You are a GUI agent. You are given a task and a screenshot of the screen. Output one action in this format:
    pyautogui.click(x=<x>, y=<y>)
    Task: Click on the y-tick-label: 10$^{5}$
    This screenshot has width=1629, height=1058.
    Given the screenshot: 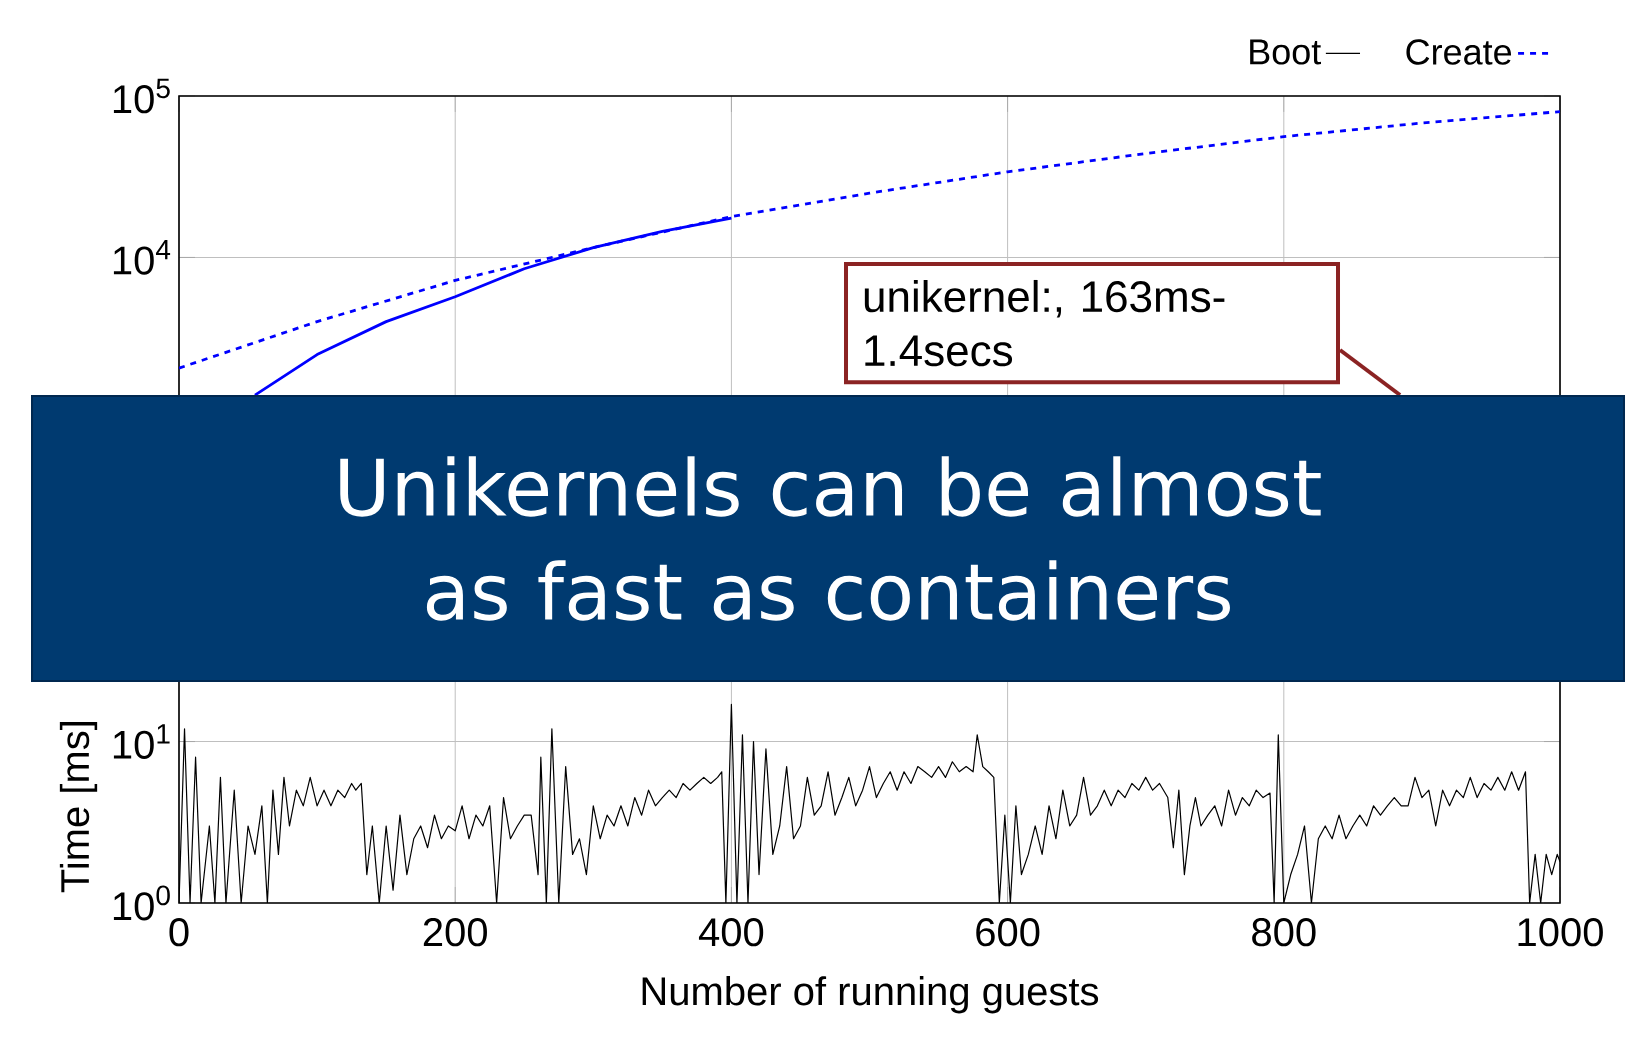 What is the action you would take?
    pyautogui.click(x=141, y=96)
    